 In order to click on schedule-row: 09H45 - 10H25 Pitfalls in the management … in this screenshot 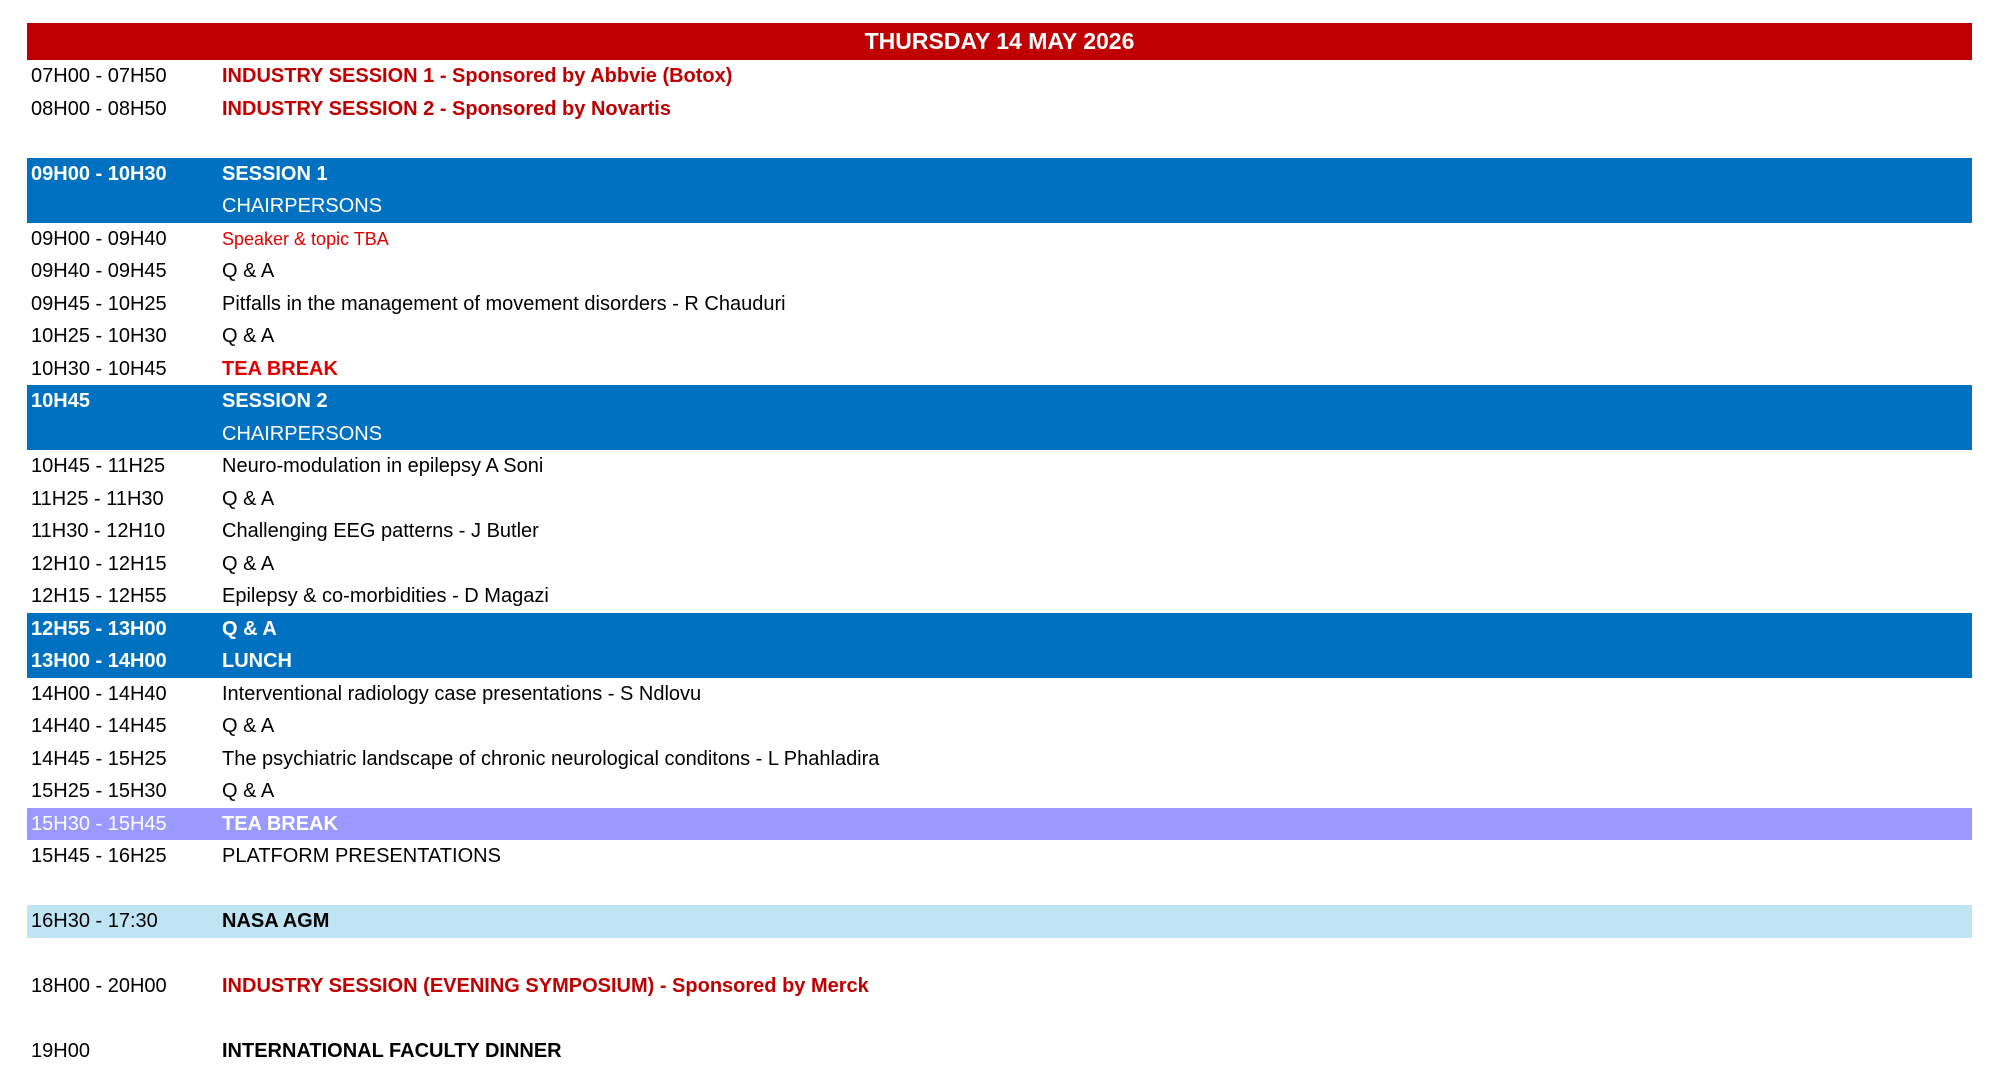, I will do `click(999, 304)`.